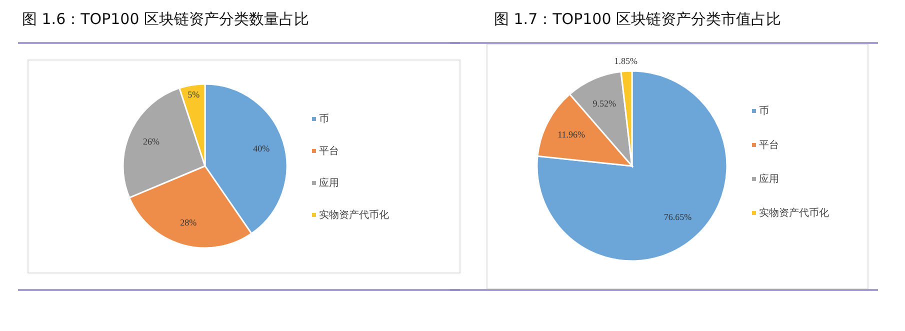  What do you see at coordinates (626, 61) in the screenshot?
I see `data-label: 1.85%` at bounding box center [626, 61].